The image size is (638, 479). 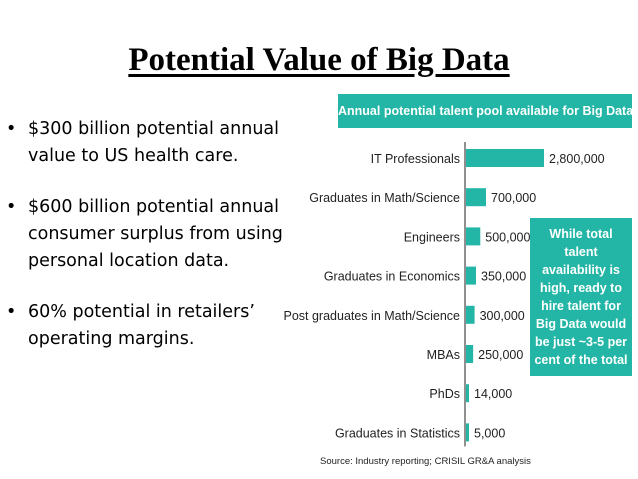 What do you see at coordinates (507, 237) in the screenshot?
I see `value-label: 500,000` at bounding box center [507, 237].